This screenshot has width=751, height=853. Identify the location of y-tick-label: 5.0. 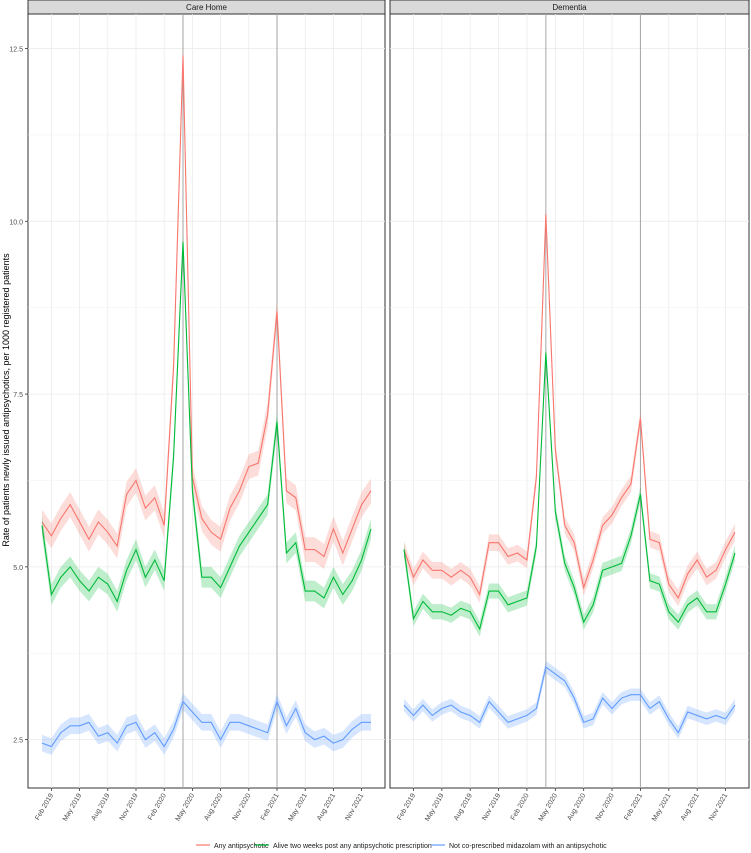
(18, 568).